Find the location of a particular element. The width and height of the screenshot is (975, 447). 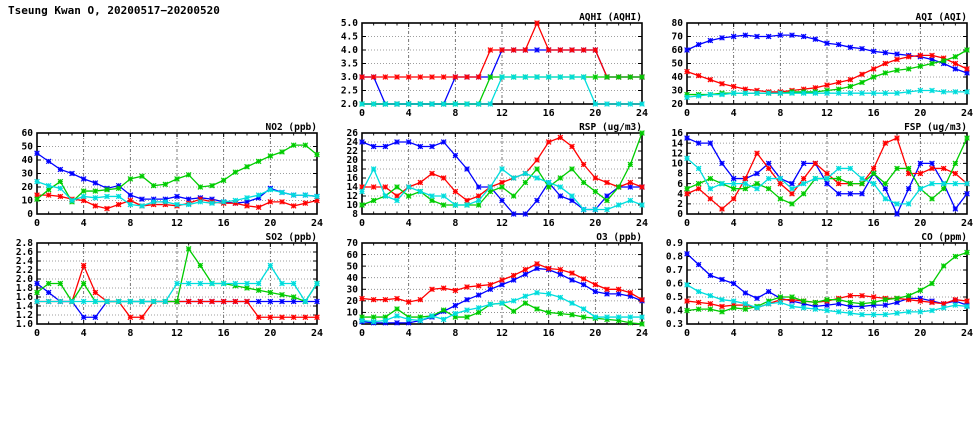

y-tick-label: 4 is located at coordinates (680, 194).